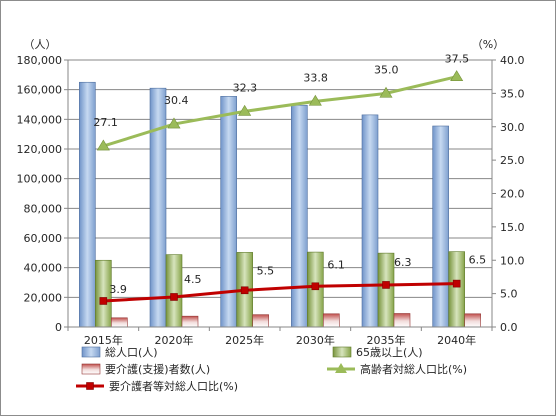 Image resolution: width=556 pixels, height=416 pixels. What do you see at coordinates (509, 327) in the screenshot?
I see `right-tick-label: 0.0` at bounding box center [509, 327].